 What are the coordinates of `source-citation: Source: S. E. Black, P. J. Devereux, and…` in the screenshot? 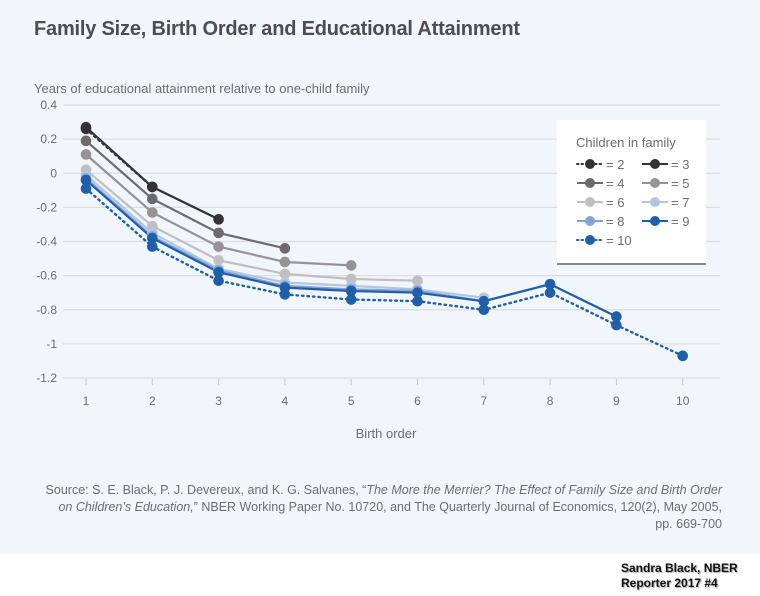 It's located at (382, 507).